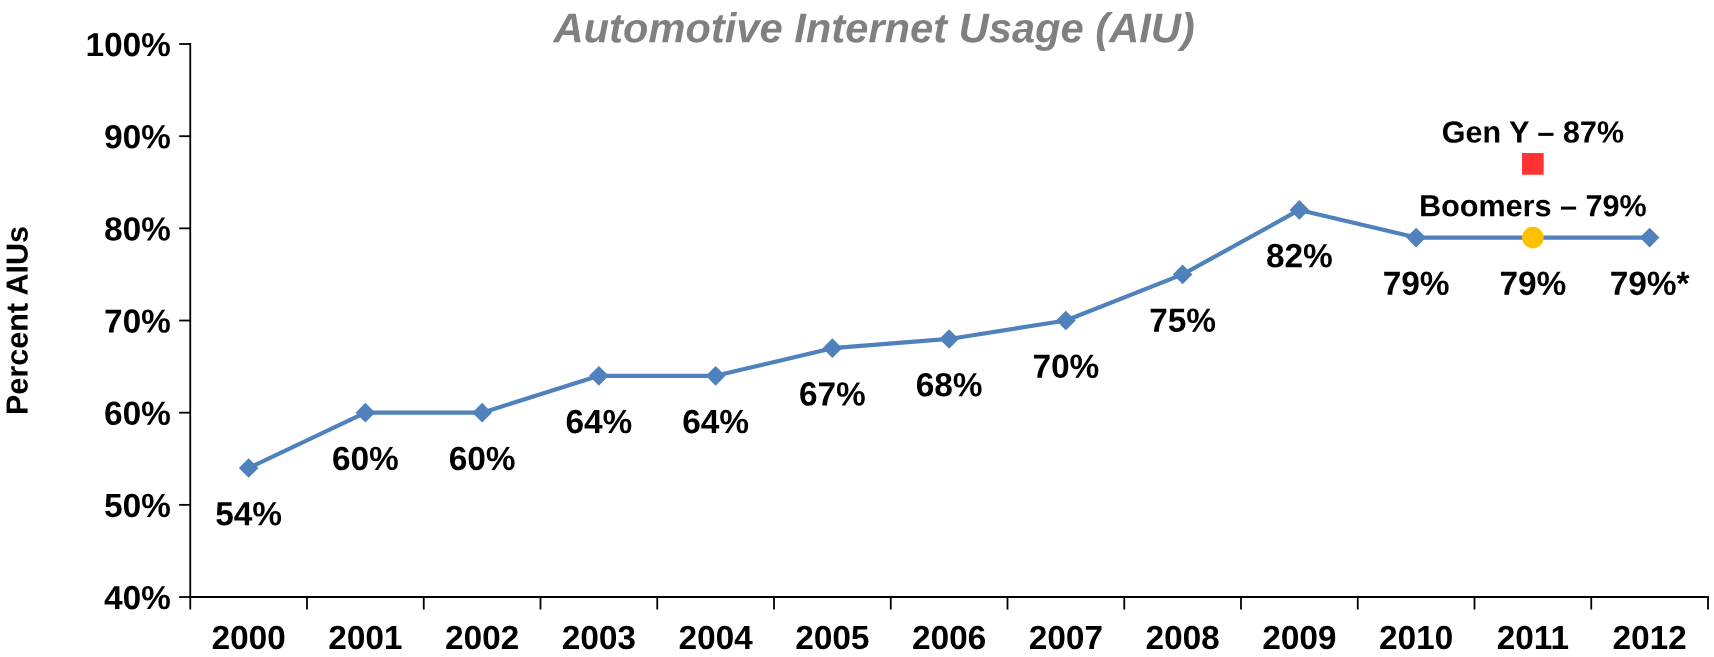 This screenshot has width=1714, height=657. Describe the element at coordinates (1533, 205) in the screenshot. I see `series-label: Boomers – 79%` at that location.